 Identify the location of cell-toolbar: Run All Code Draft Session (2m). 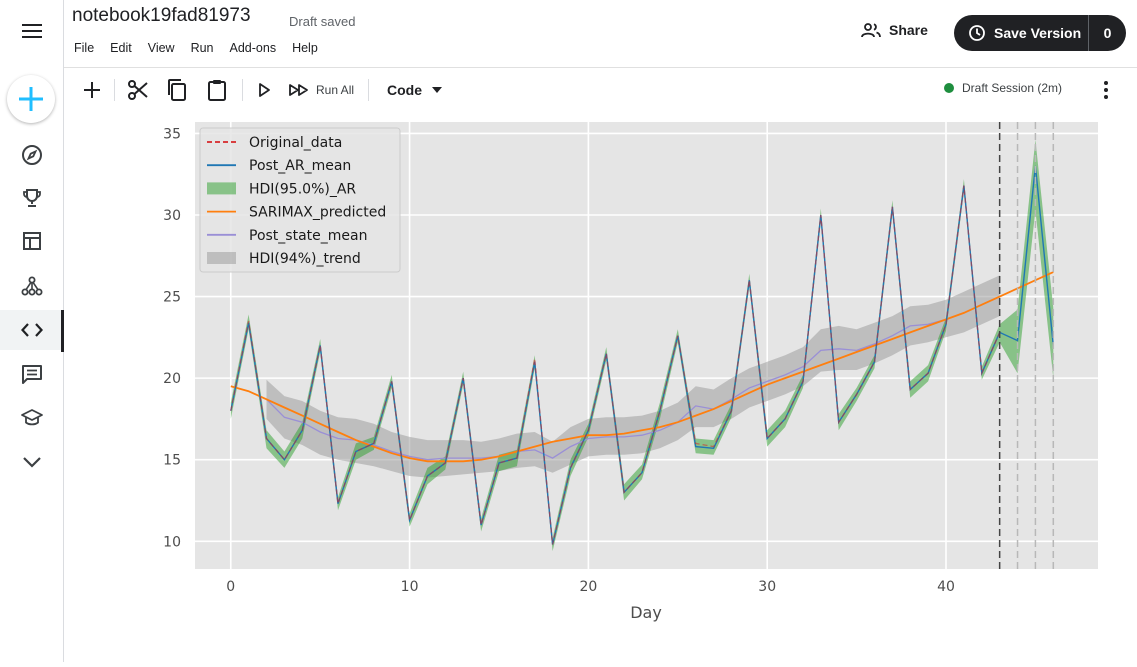
(600, 90).